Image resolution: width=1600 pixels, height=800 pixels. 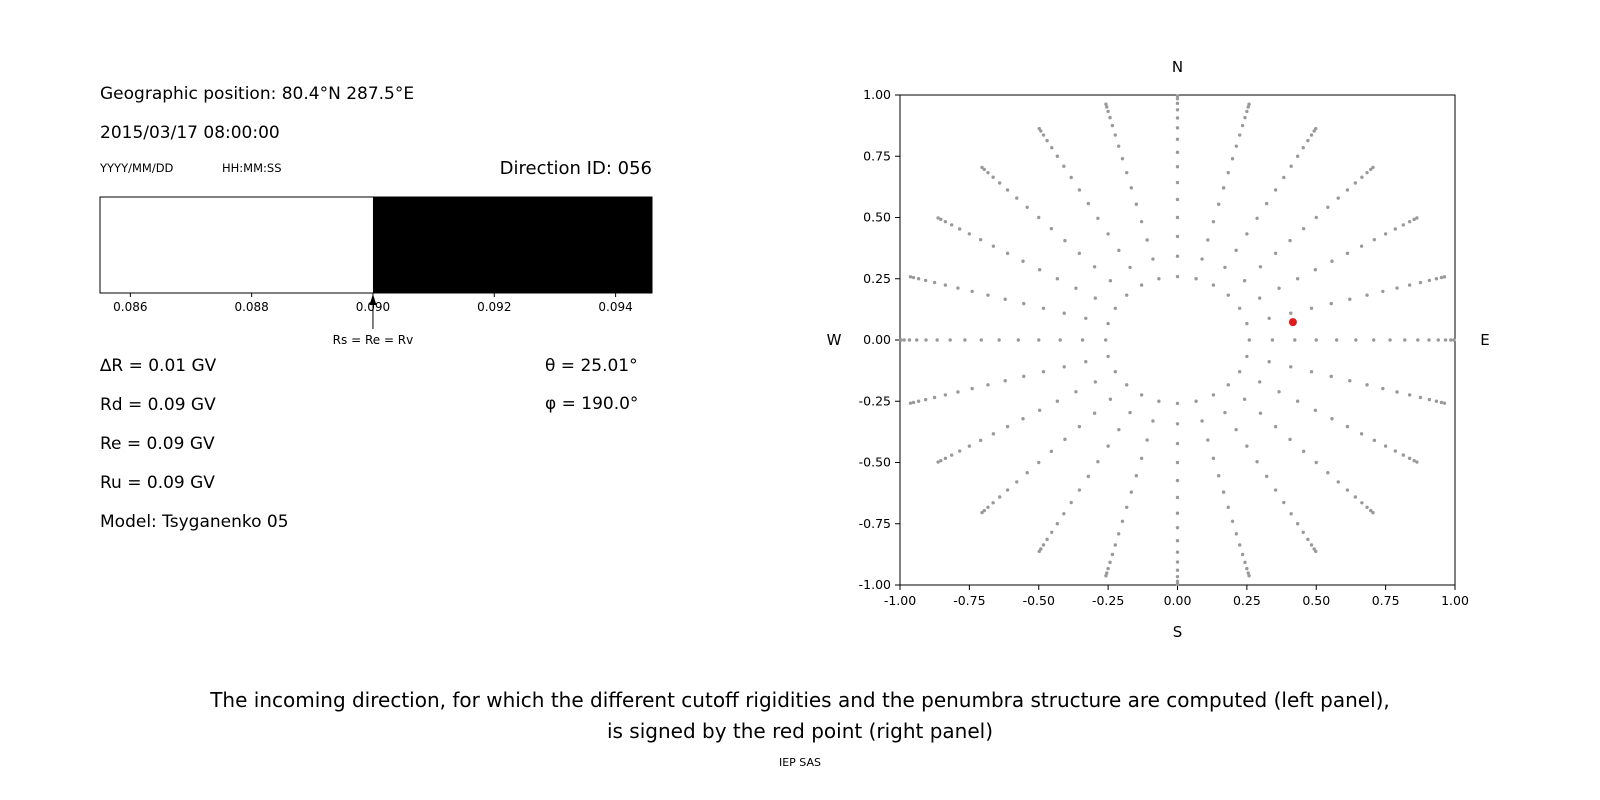 I want to click on penumbra-x-axis: 0.086 0.088 0.090 0.092 0.094, so click(x=373, y=303).